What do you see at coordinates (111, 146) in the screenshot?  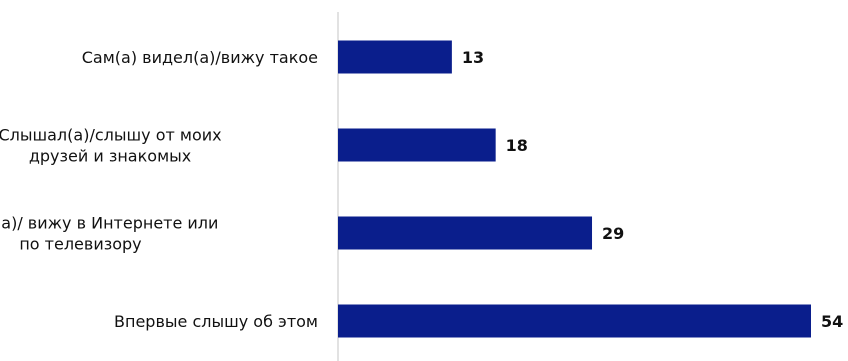 I see `category-label-2: Слышал(а)/слышу от моих друзей и знакомых` at bounding box center [111, 146].